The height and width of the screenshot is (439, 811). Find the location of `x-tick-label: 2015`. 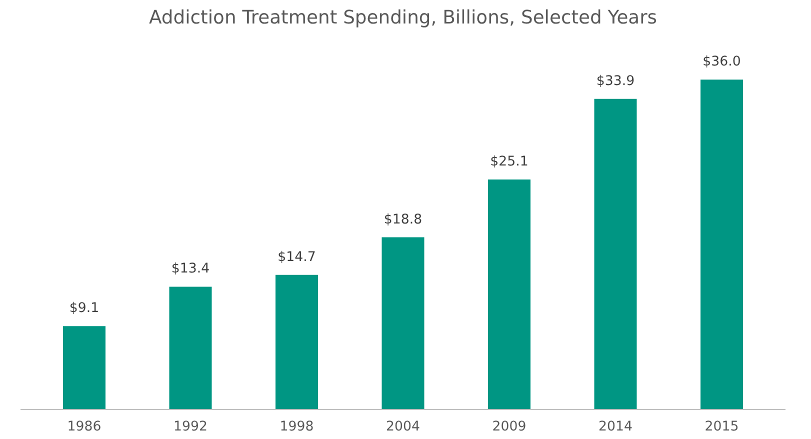

x-tick-label: 2015 is located at coordinates (721, 427).